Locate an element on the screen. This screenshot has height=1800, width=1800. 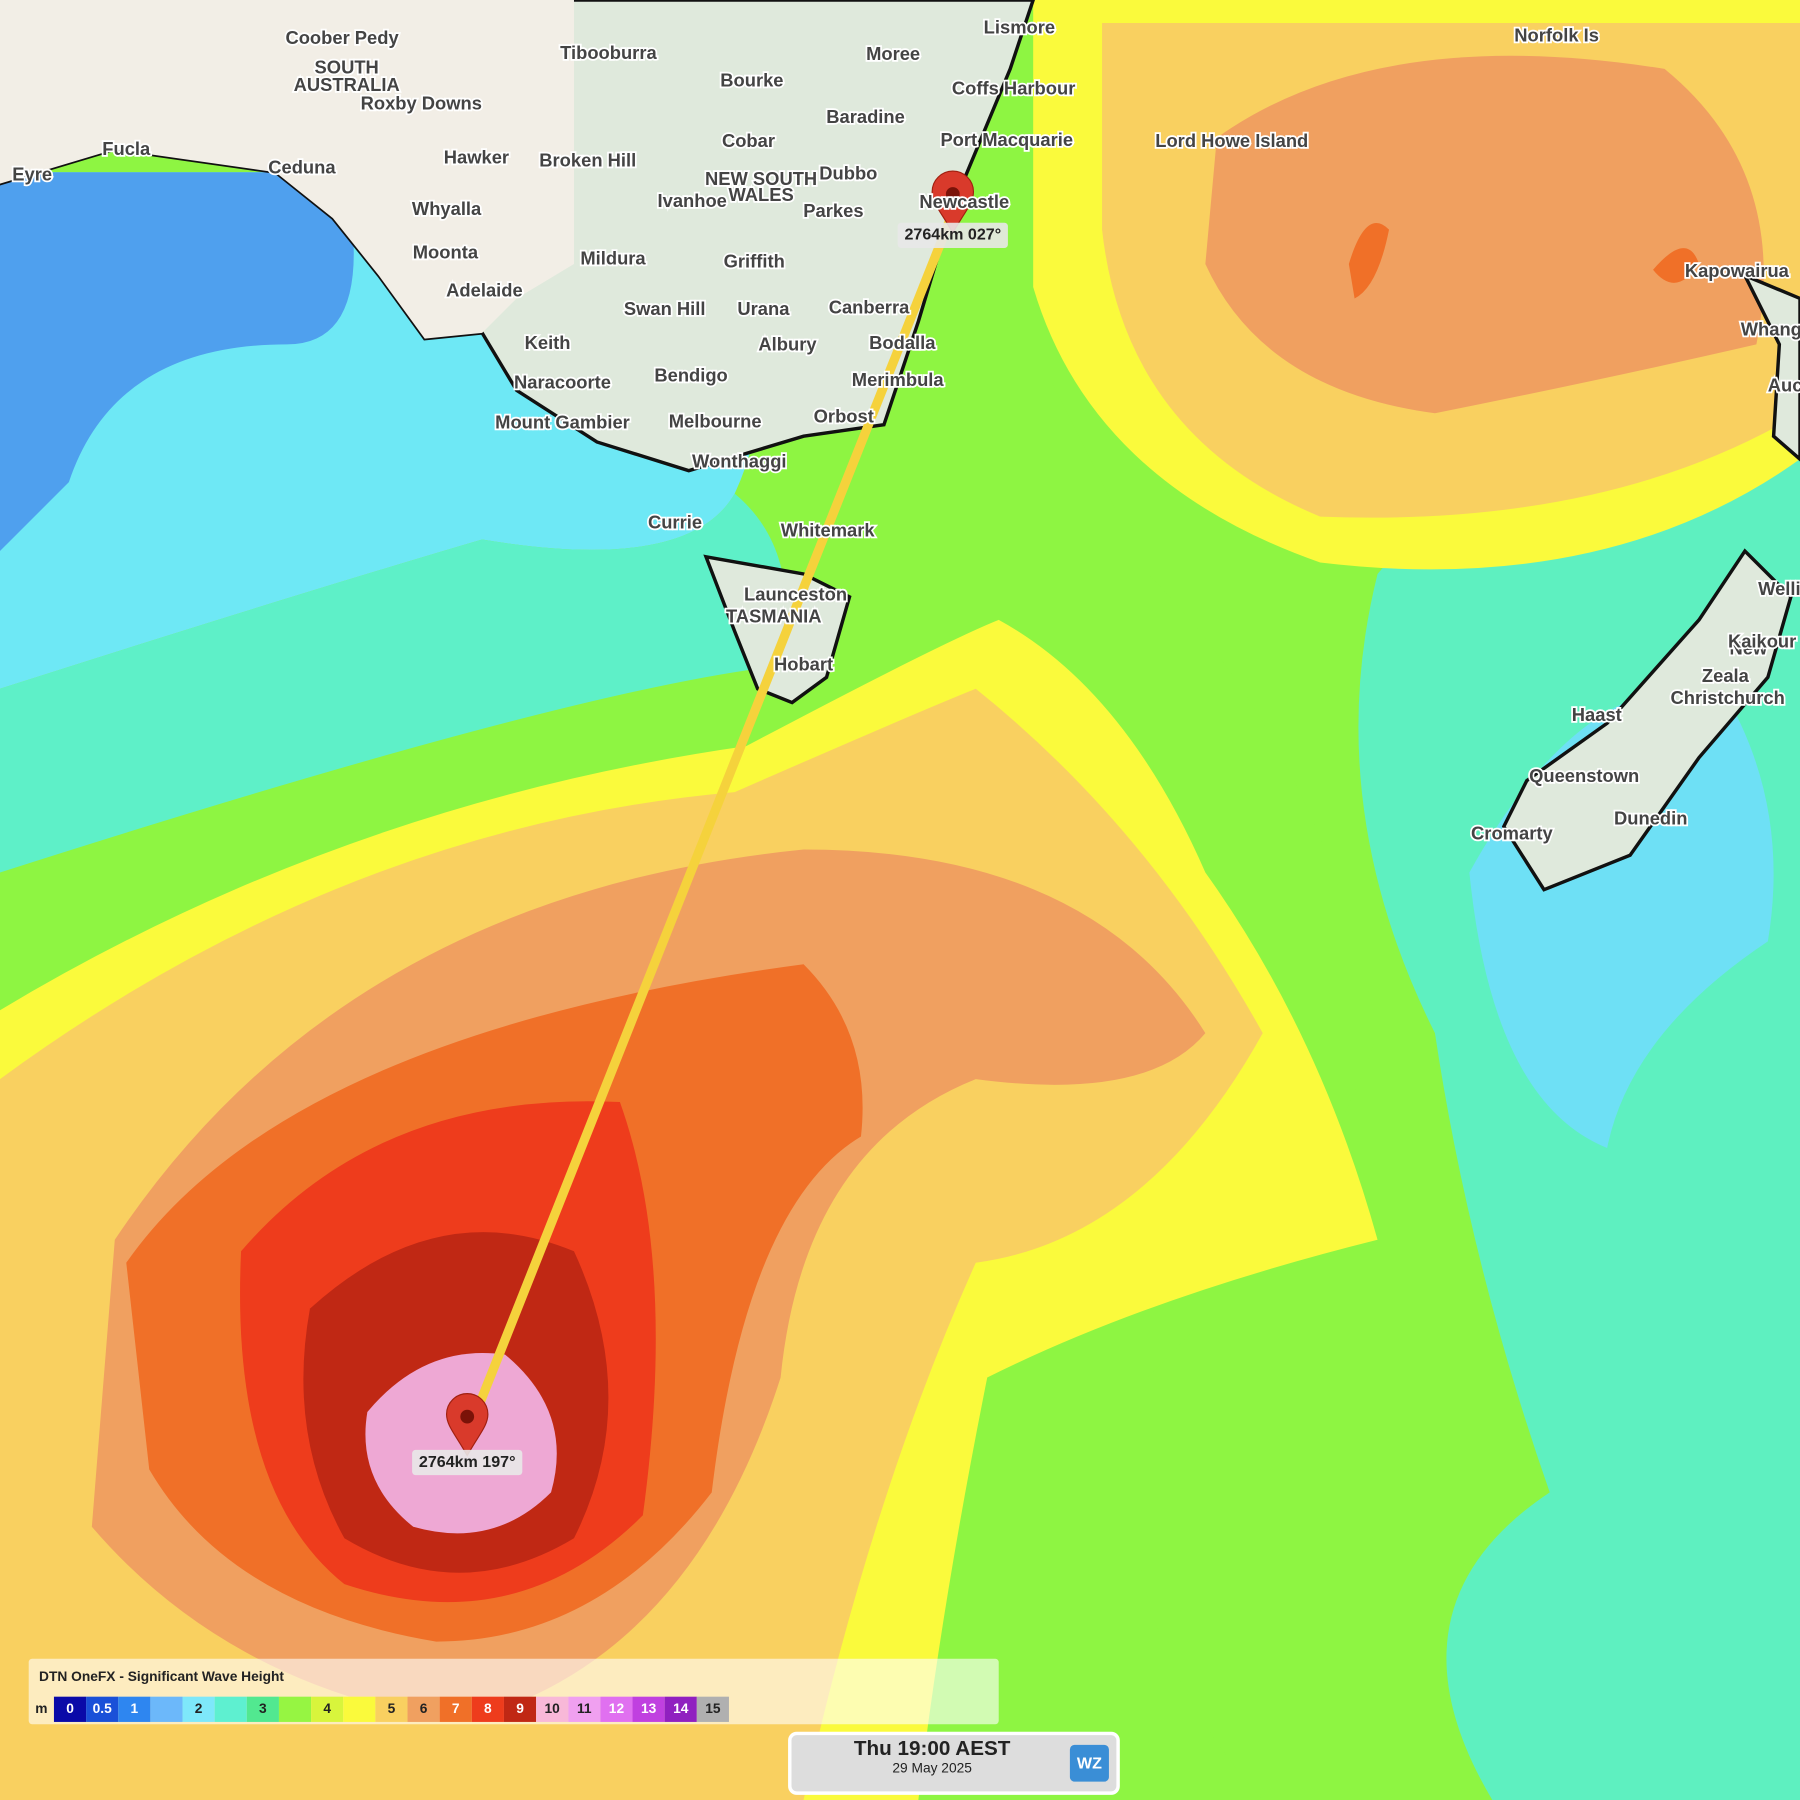
time-date: 29 May 2025 is located at coordinates (932, 1768).